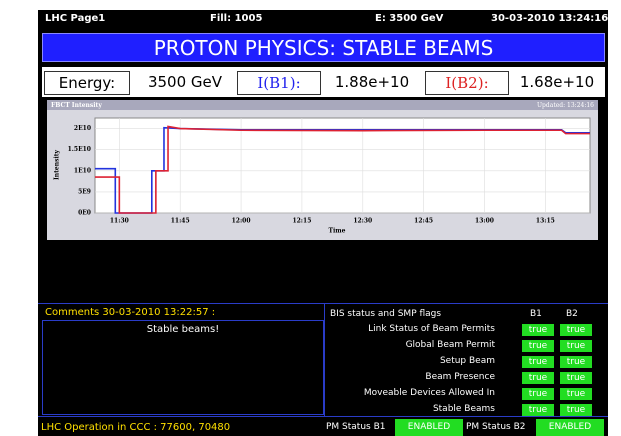  What do you see at coordinates (460, 377) in the screenshot?
I see `flag-label: Beam Presence` at bounding box center [460, 377].